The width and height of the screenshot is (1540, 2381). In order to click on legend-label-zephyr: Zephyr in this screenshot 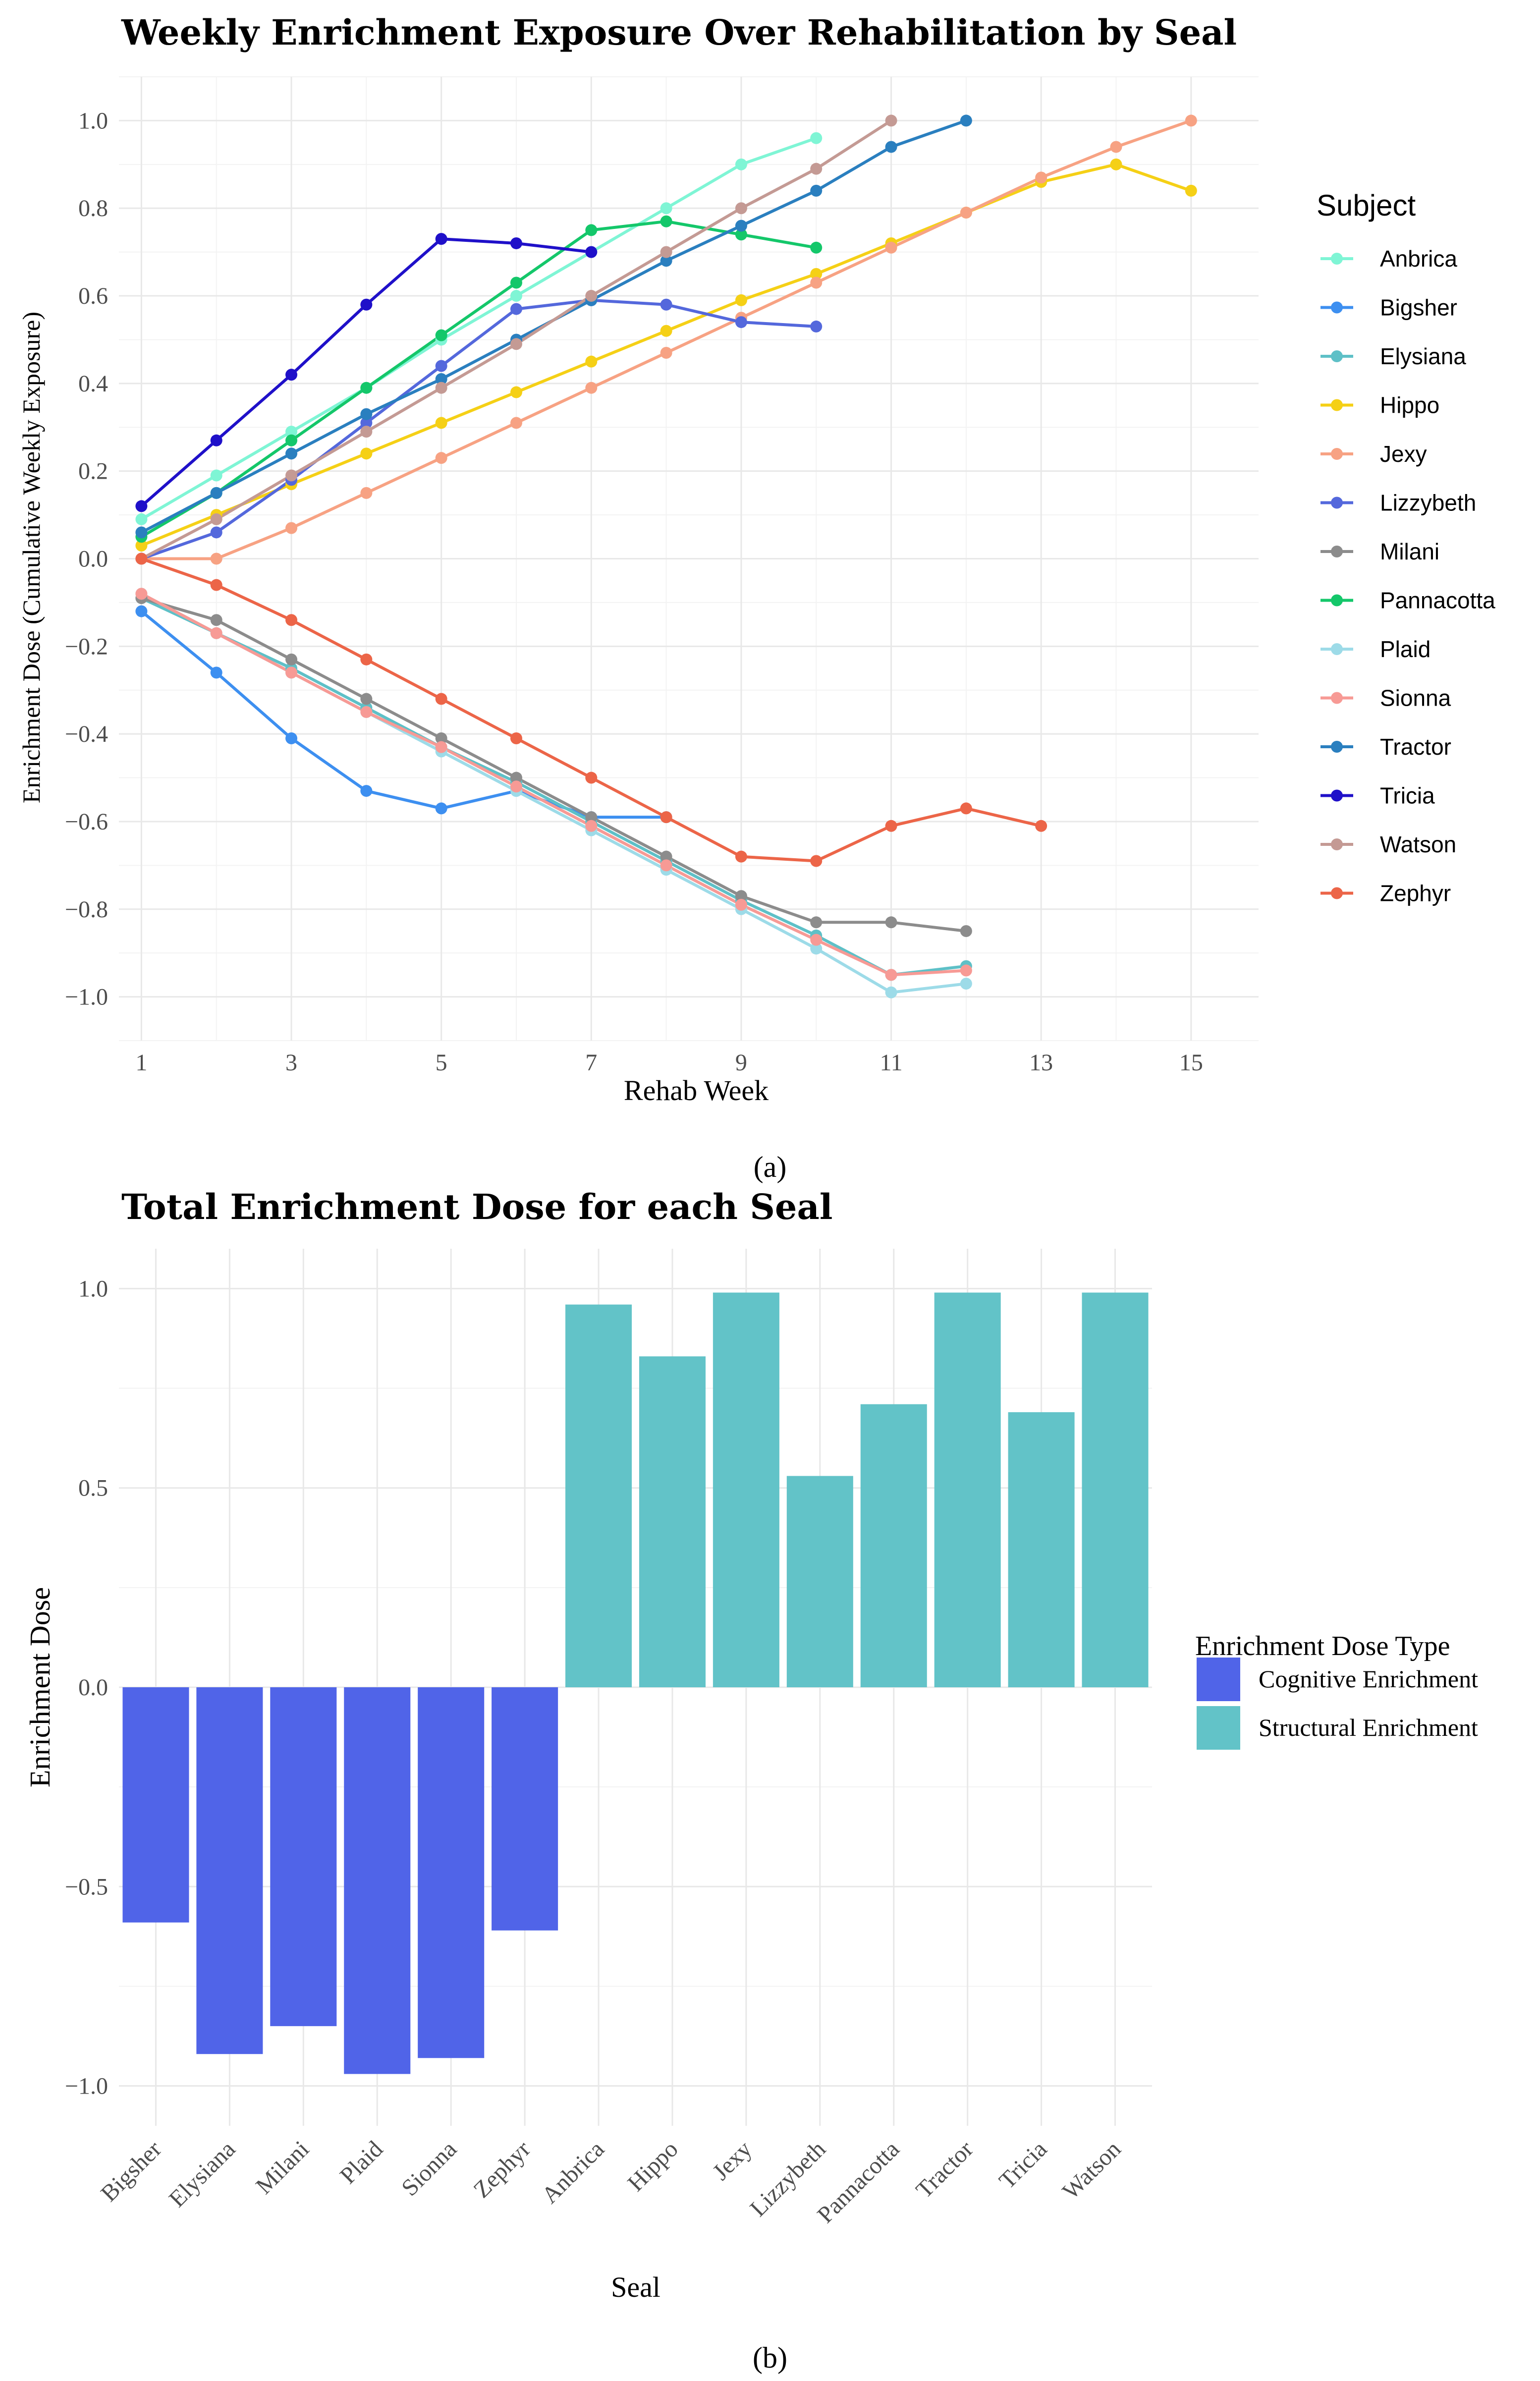, I will do `click(1415, 894)`.